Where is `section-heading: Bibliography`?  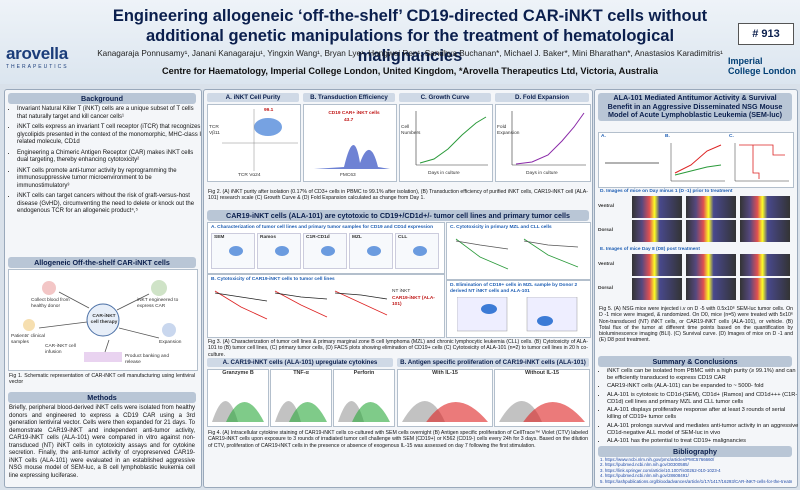 section-heading: Bibliography is located at coordinates (695, 451).